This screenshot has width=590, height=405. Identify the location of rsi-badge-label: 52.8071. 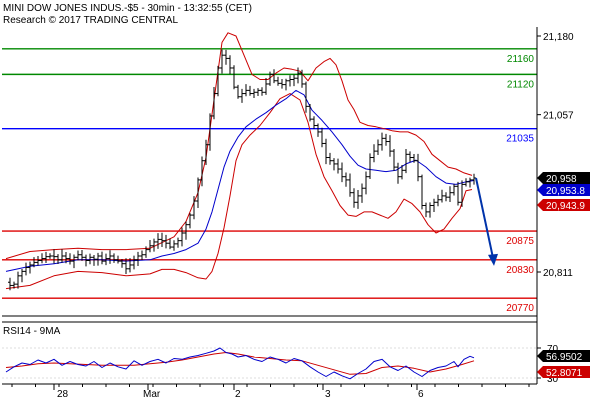
(564, 373).